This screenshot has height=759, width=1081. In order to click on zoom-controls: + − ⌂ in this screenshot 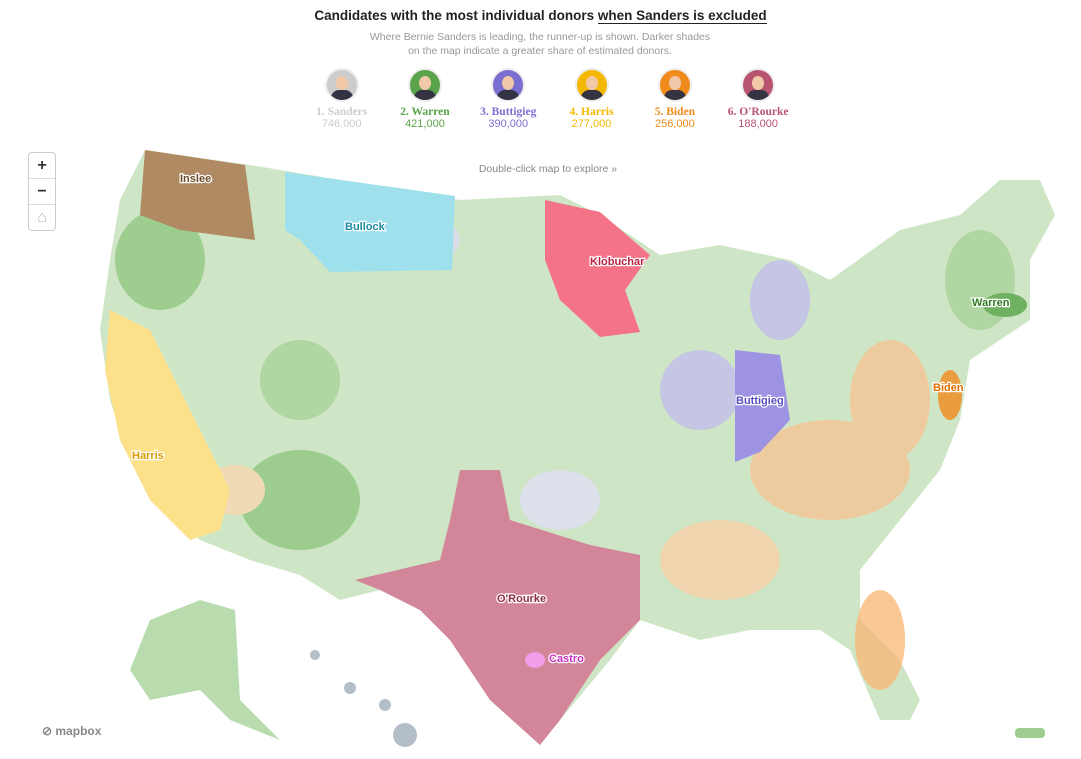, I will do `click(42, 191)`.